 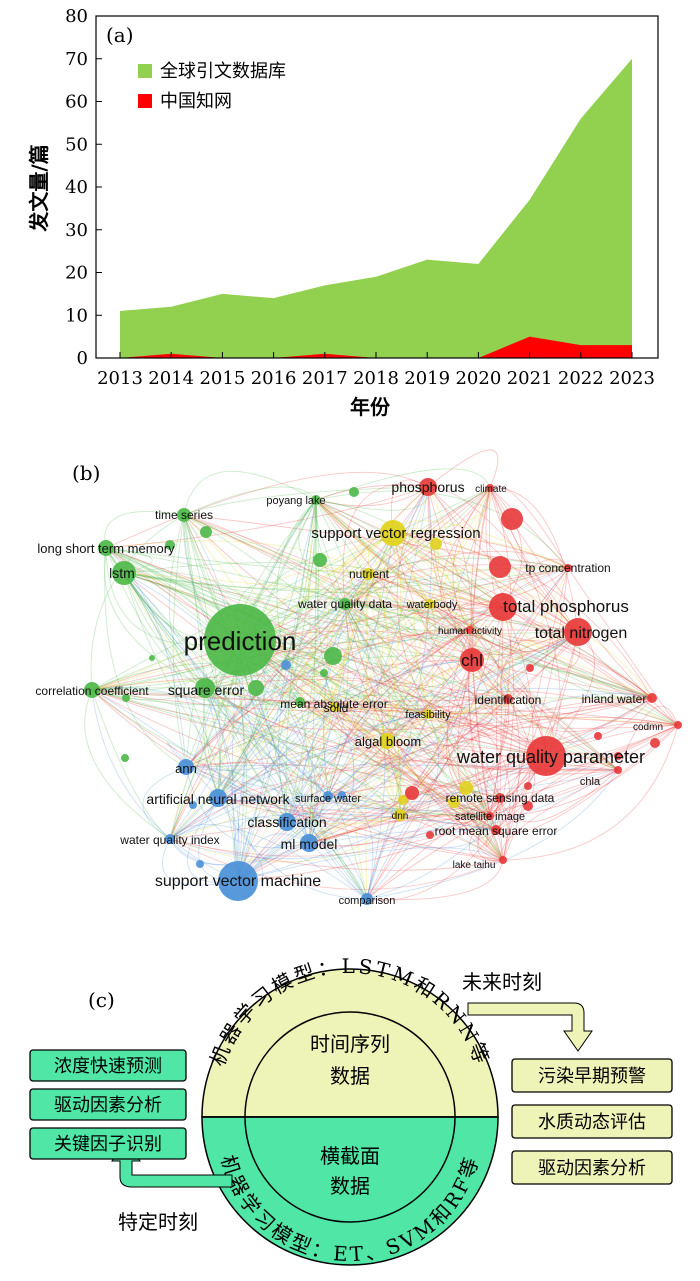 What do you see at coordinates (590, 782) in the screenshot?
I see `network-node-label: chla` at bounding box center [590, 782].